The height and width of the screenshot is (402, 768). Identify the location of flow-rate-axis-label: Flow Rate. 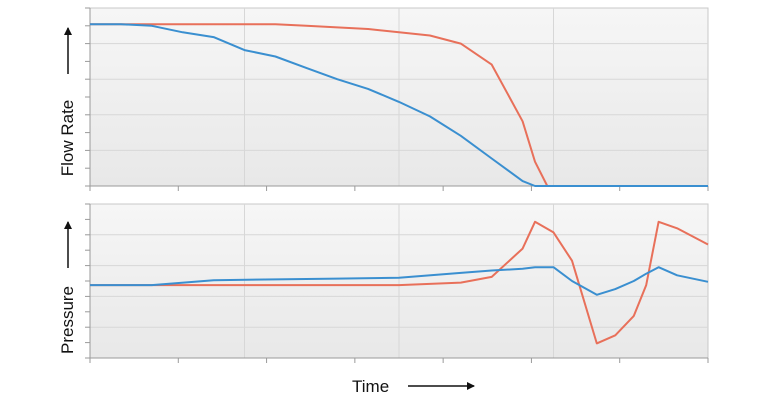
(67, 138).